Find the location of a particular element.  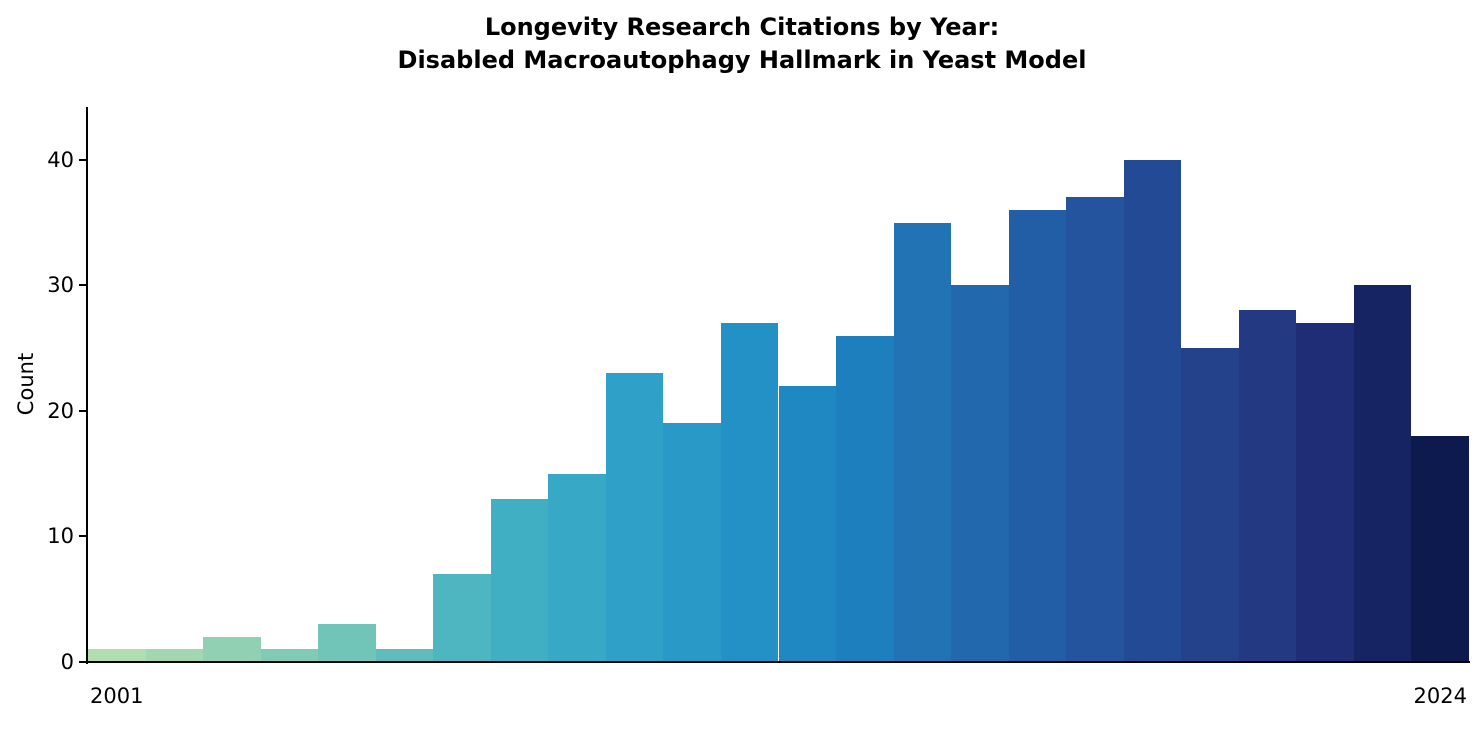

bar-2013 is located at coordinates (807, 523).